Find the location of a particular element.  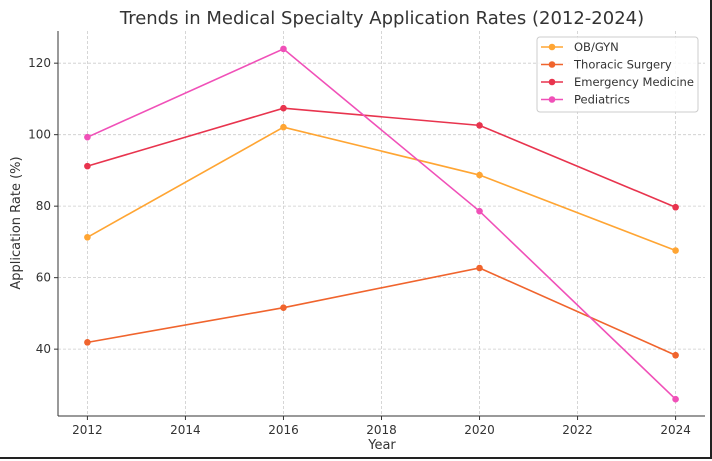

y-tick-label: 80 is located at coordinates (43, 206).